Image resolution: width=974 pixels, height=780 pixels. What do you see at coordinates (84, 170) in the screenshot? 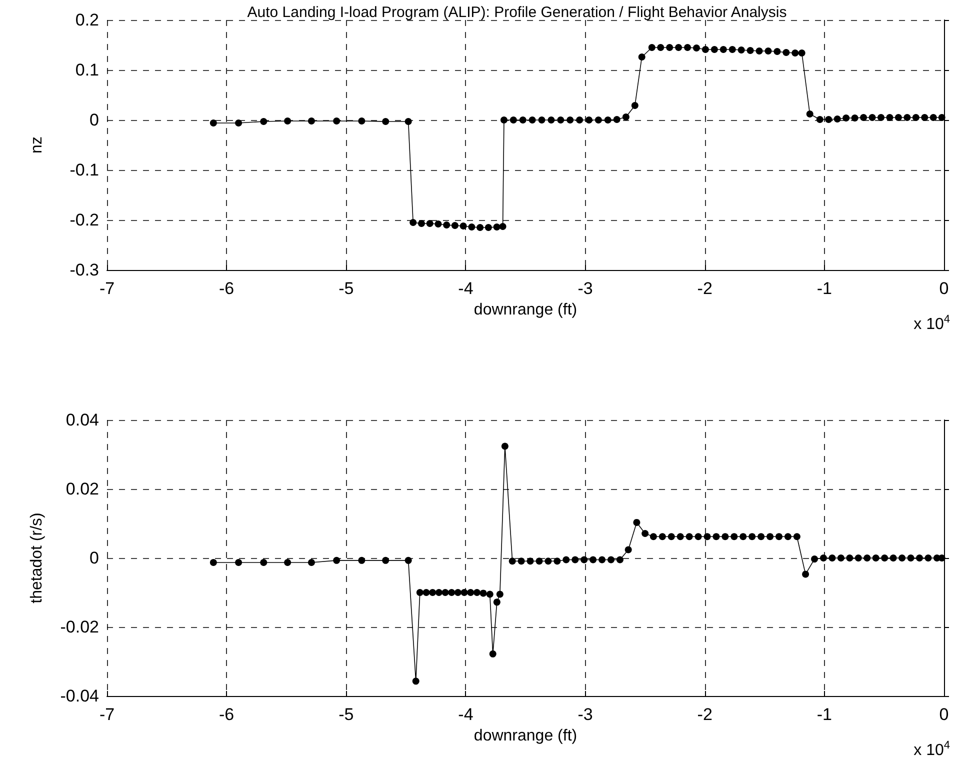
I see `y-tick-label: -0.1` at bounding box center [84, 170].